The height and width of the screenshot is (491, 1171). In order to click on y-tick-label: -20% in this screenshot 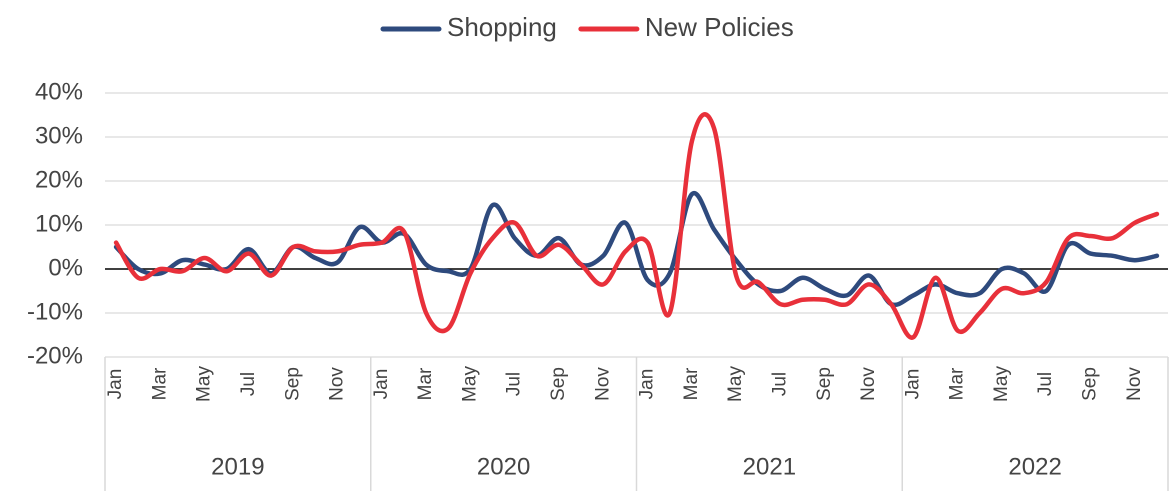, I will do `click(55, 355)`.